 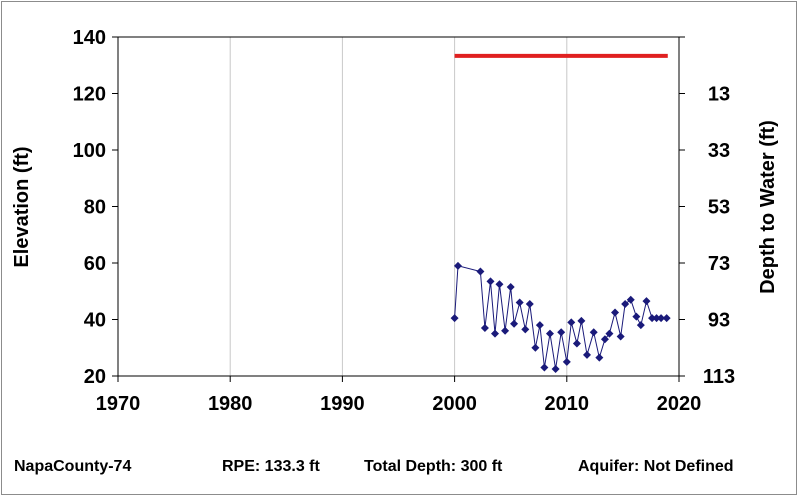 I want to click on y-tick-label: 40, so click(x=95, y=321).